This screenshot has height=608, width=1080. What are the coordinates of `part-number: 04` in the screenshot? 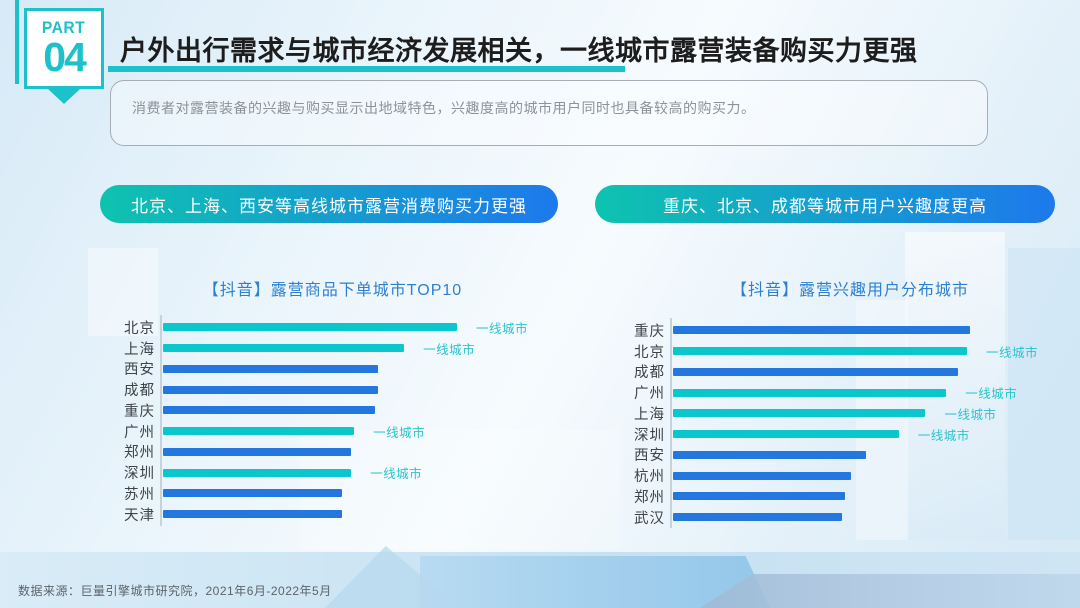 It's located at (65, 57).